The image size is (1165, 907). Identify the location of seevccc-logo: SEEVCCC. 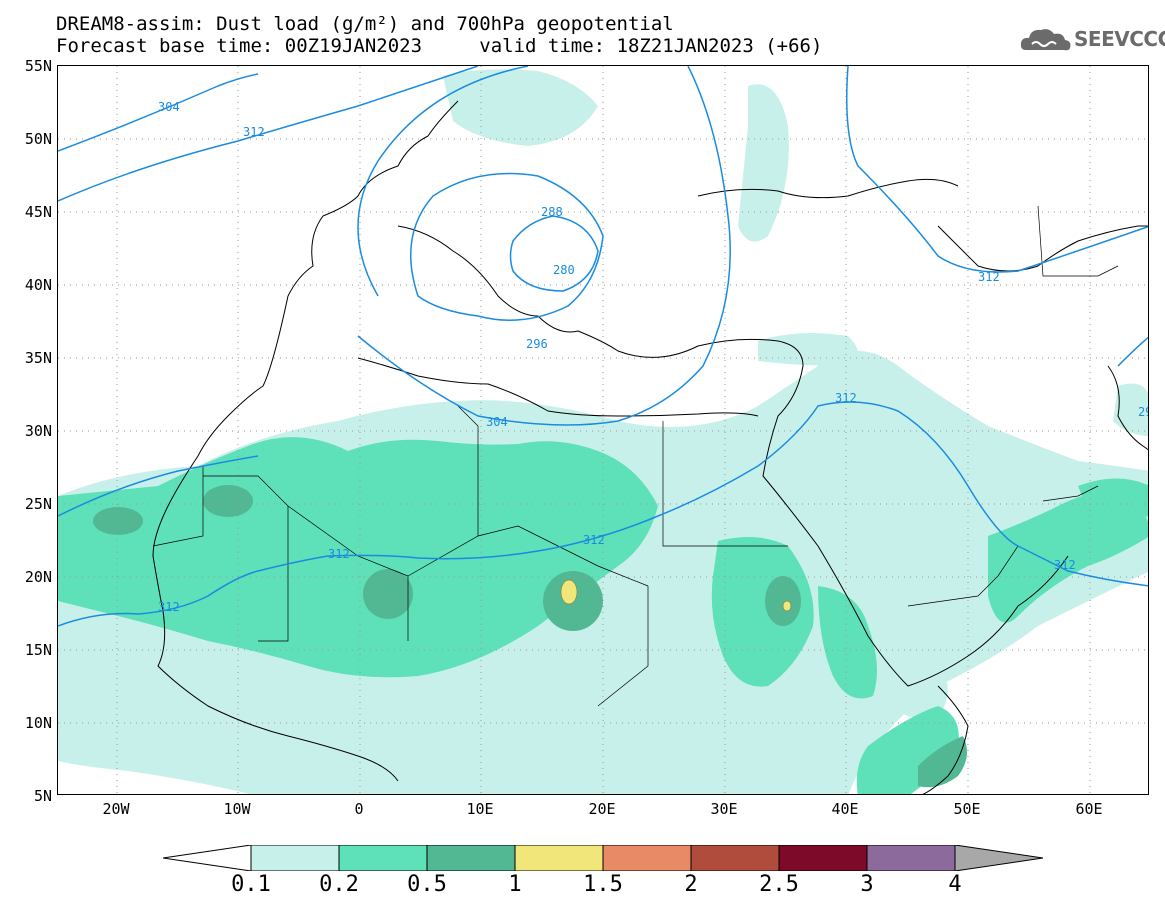
(1091, 40).